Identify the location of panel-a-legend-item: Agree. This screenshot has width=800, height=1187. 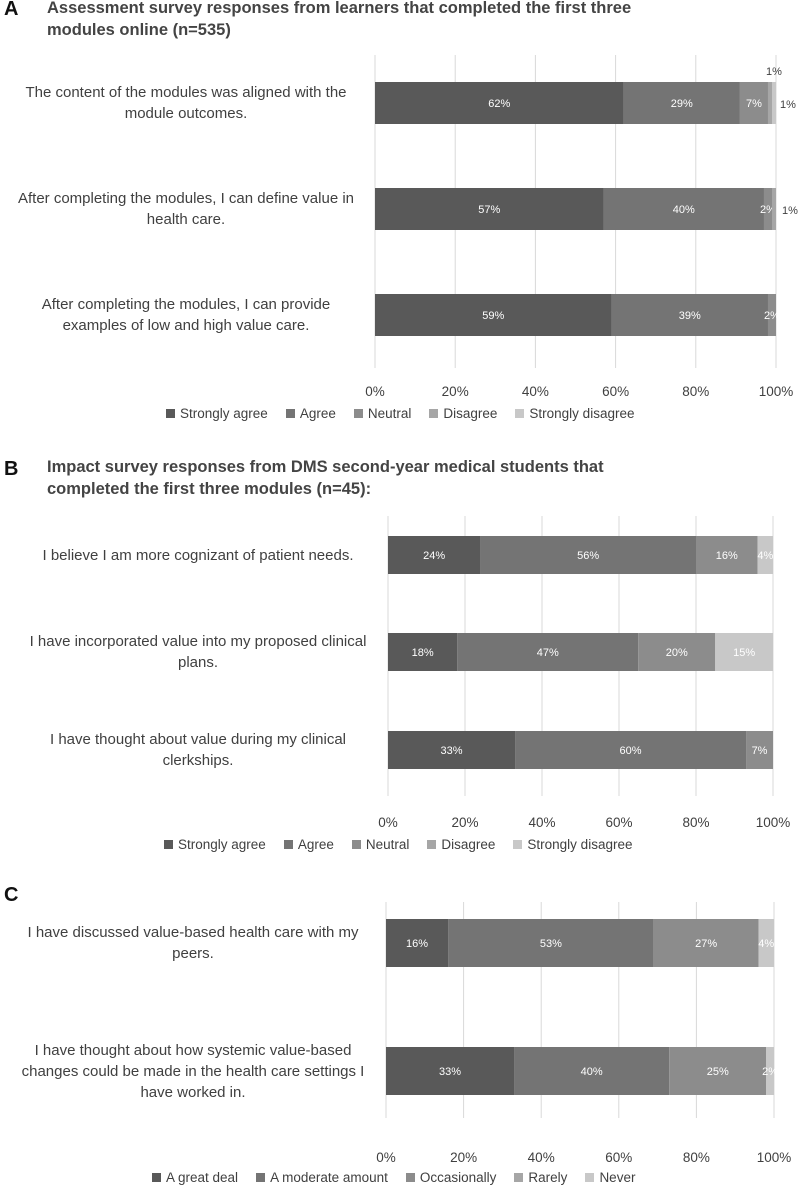
(310, 413).